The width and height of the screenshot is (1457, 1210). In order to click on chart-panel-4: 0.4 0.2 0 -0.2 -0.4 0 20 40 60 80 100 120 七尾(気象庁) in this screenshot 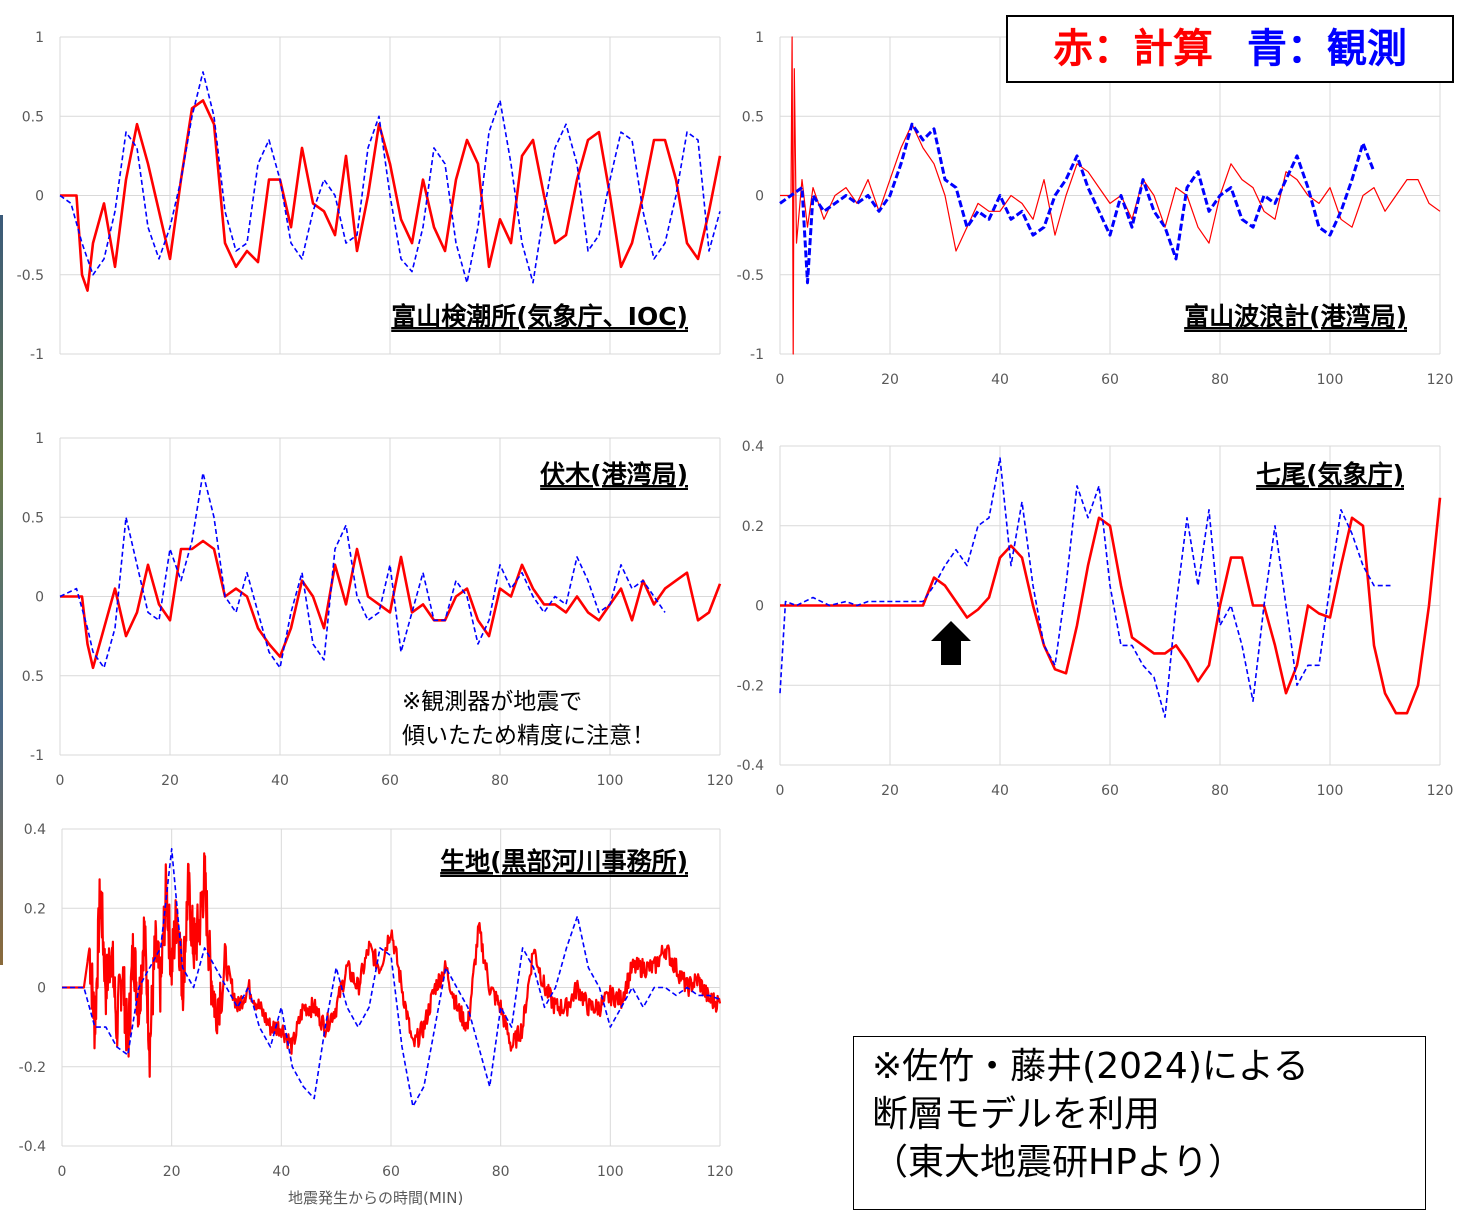, I will do `click(1095, 619)`.